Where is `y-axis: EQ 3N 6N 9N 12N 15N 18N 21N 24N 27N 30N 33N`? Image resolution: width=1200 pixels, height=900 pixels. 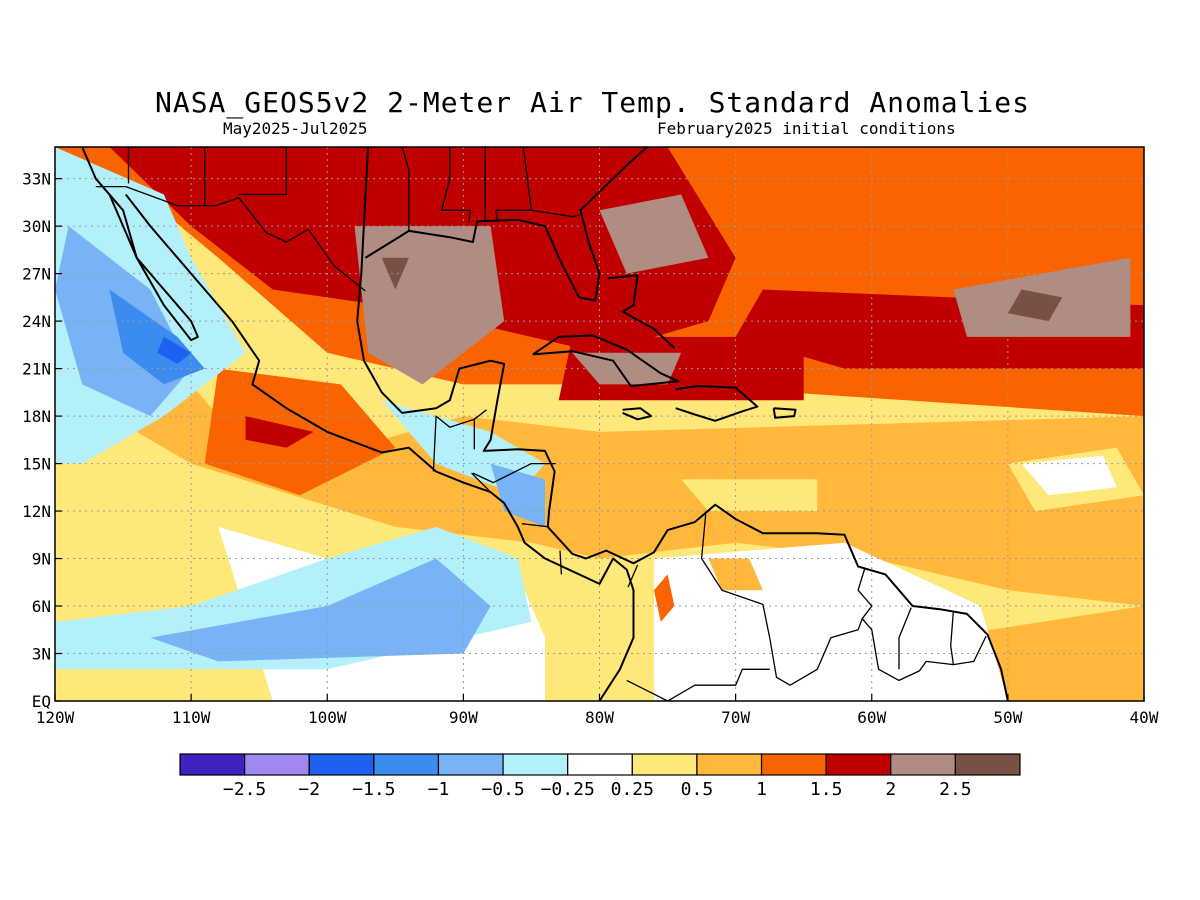
y-axis: EQ 3N 6N 9N 12N 15N 18N 21N 24N 27N 30N 33N is located at coordinates (42, 440).